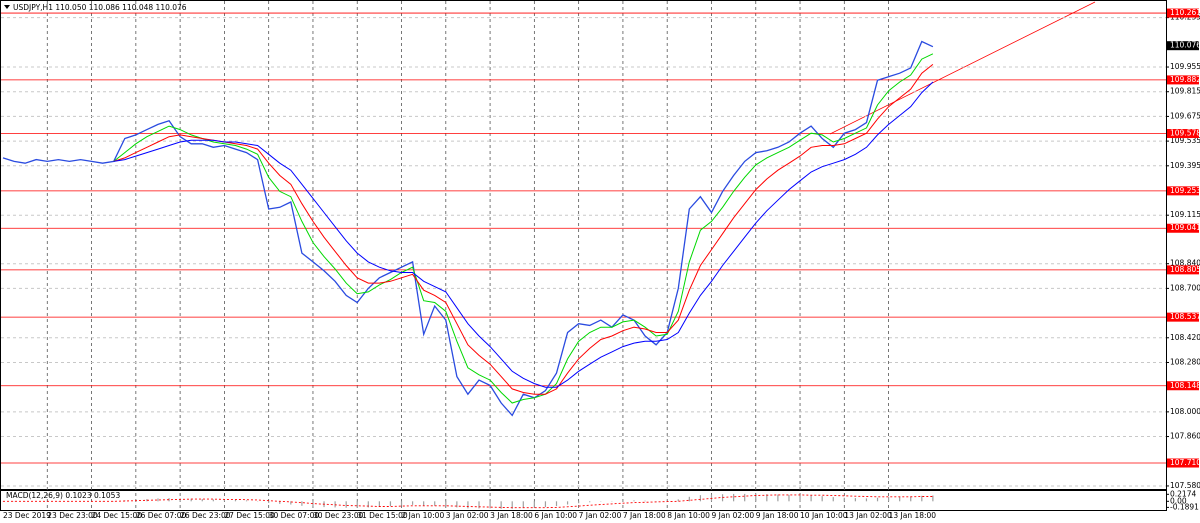 This screenshot has height=523, width=1200. What do you see at coordinates (7, 7) in the screenshot?
I see `title-arrow` at bounding box center [7, 7].